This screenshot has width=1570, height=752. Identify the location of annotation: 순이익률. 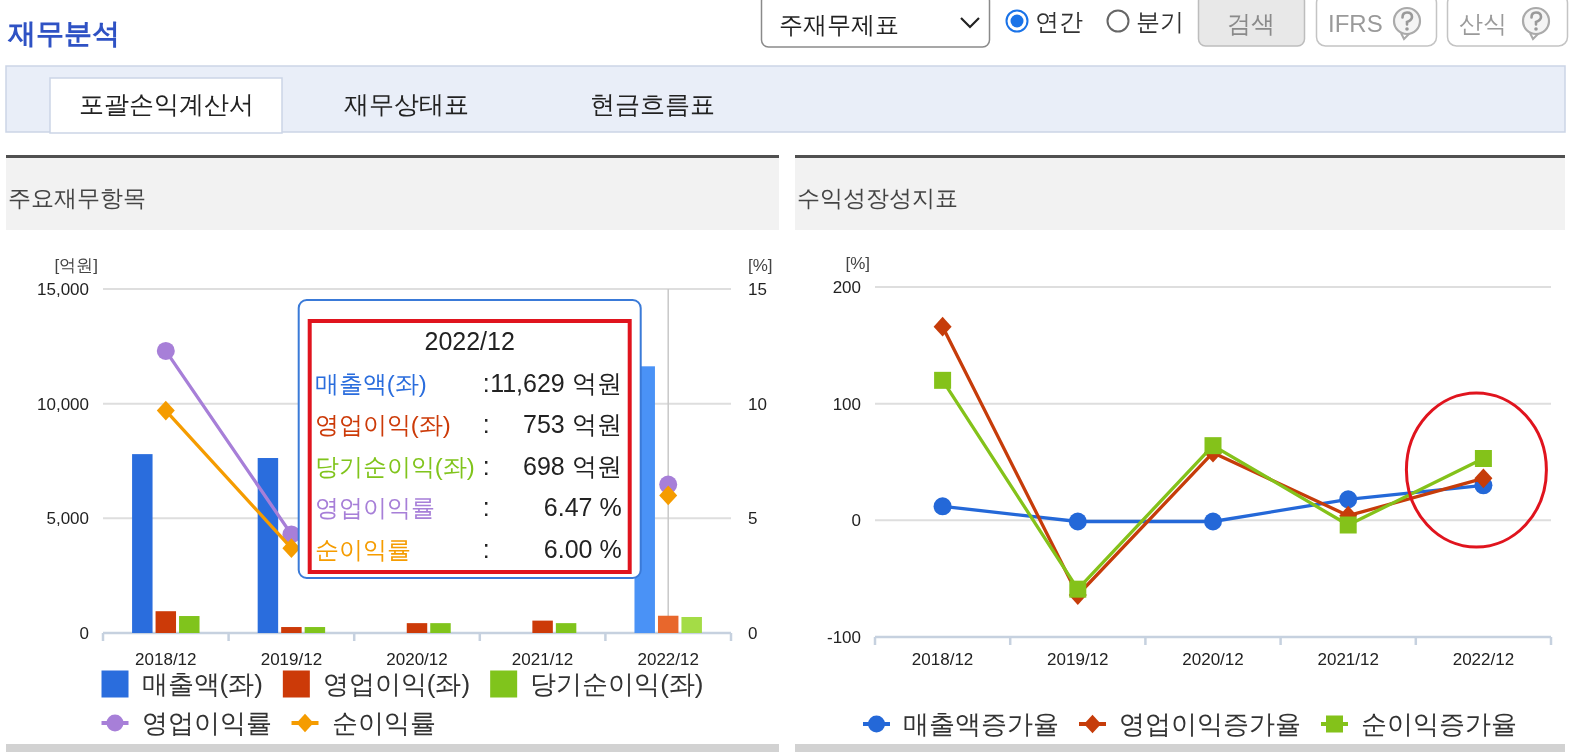
(362, 549).